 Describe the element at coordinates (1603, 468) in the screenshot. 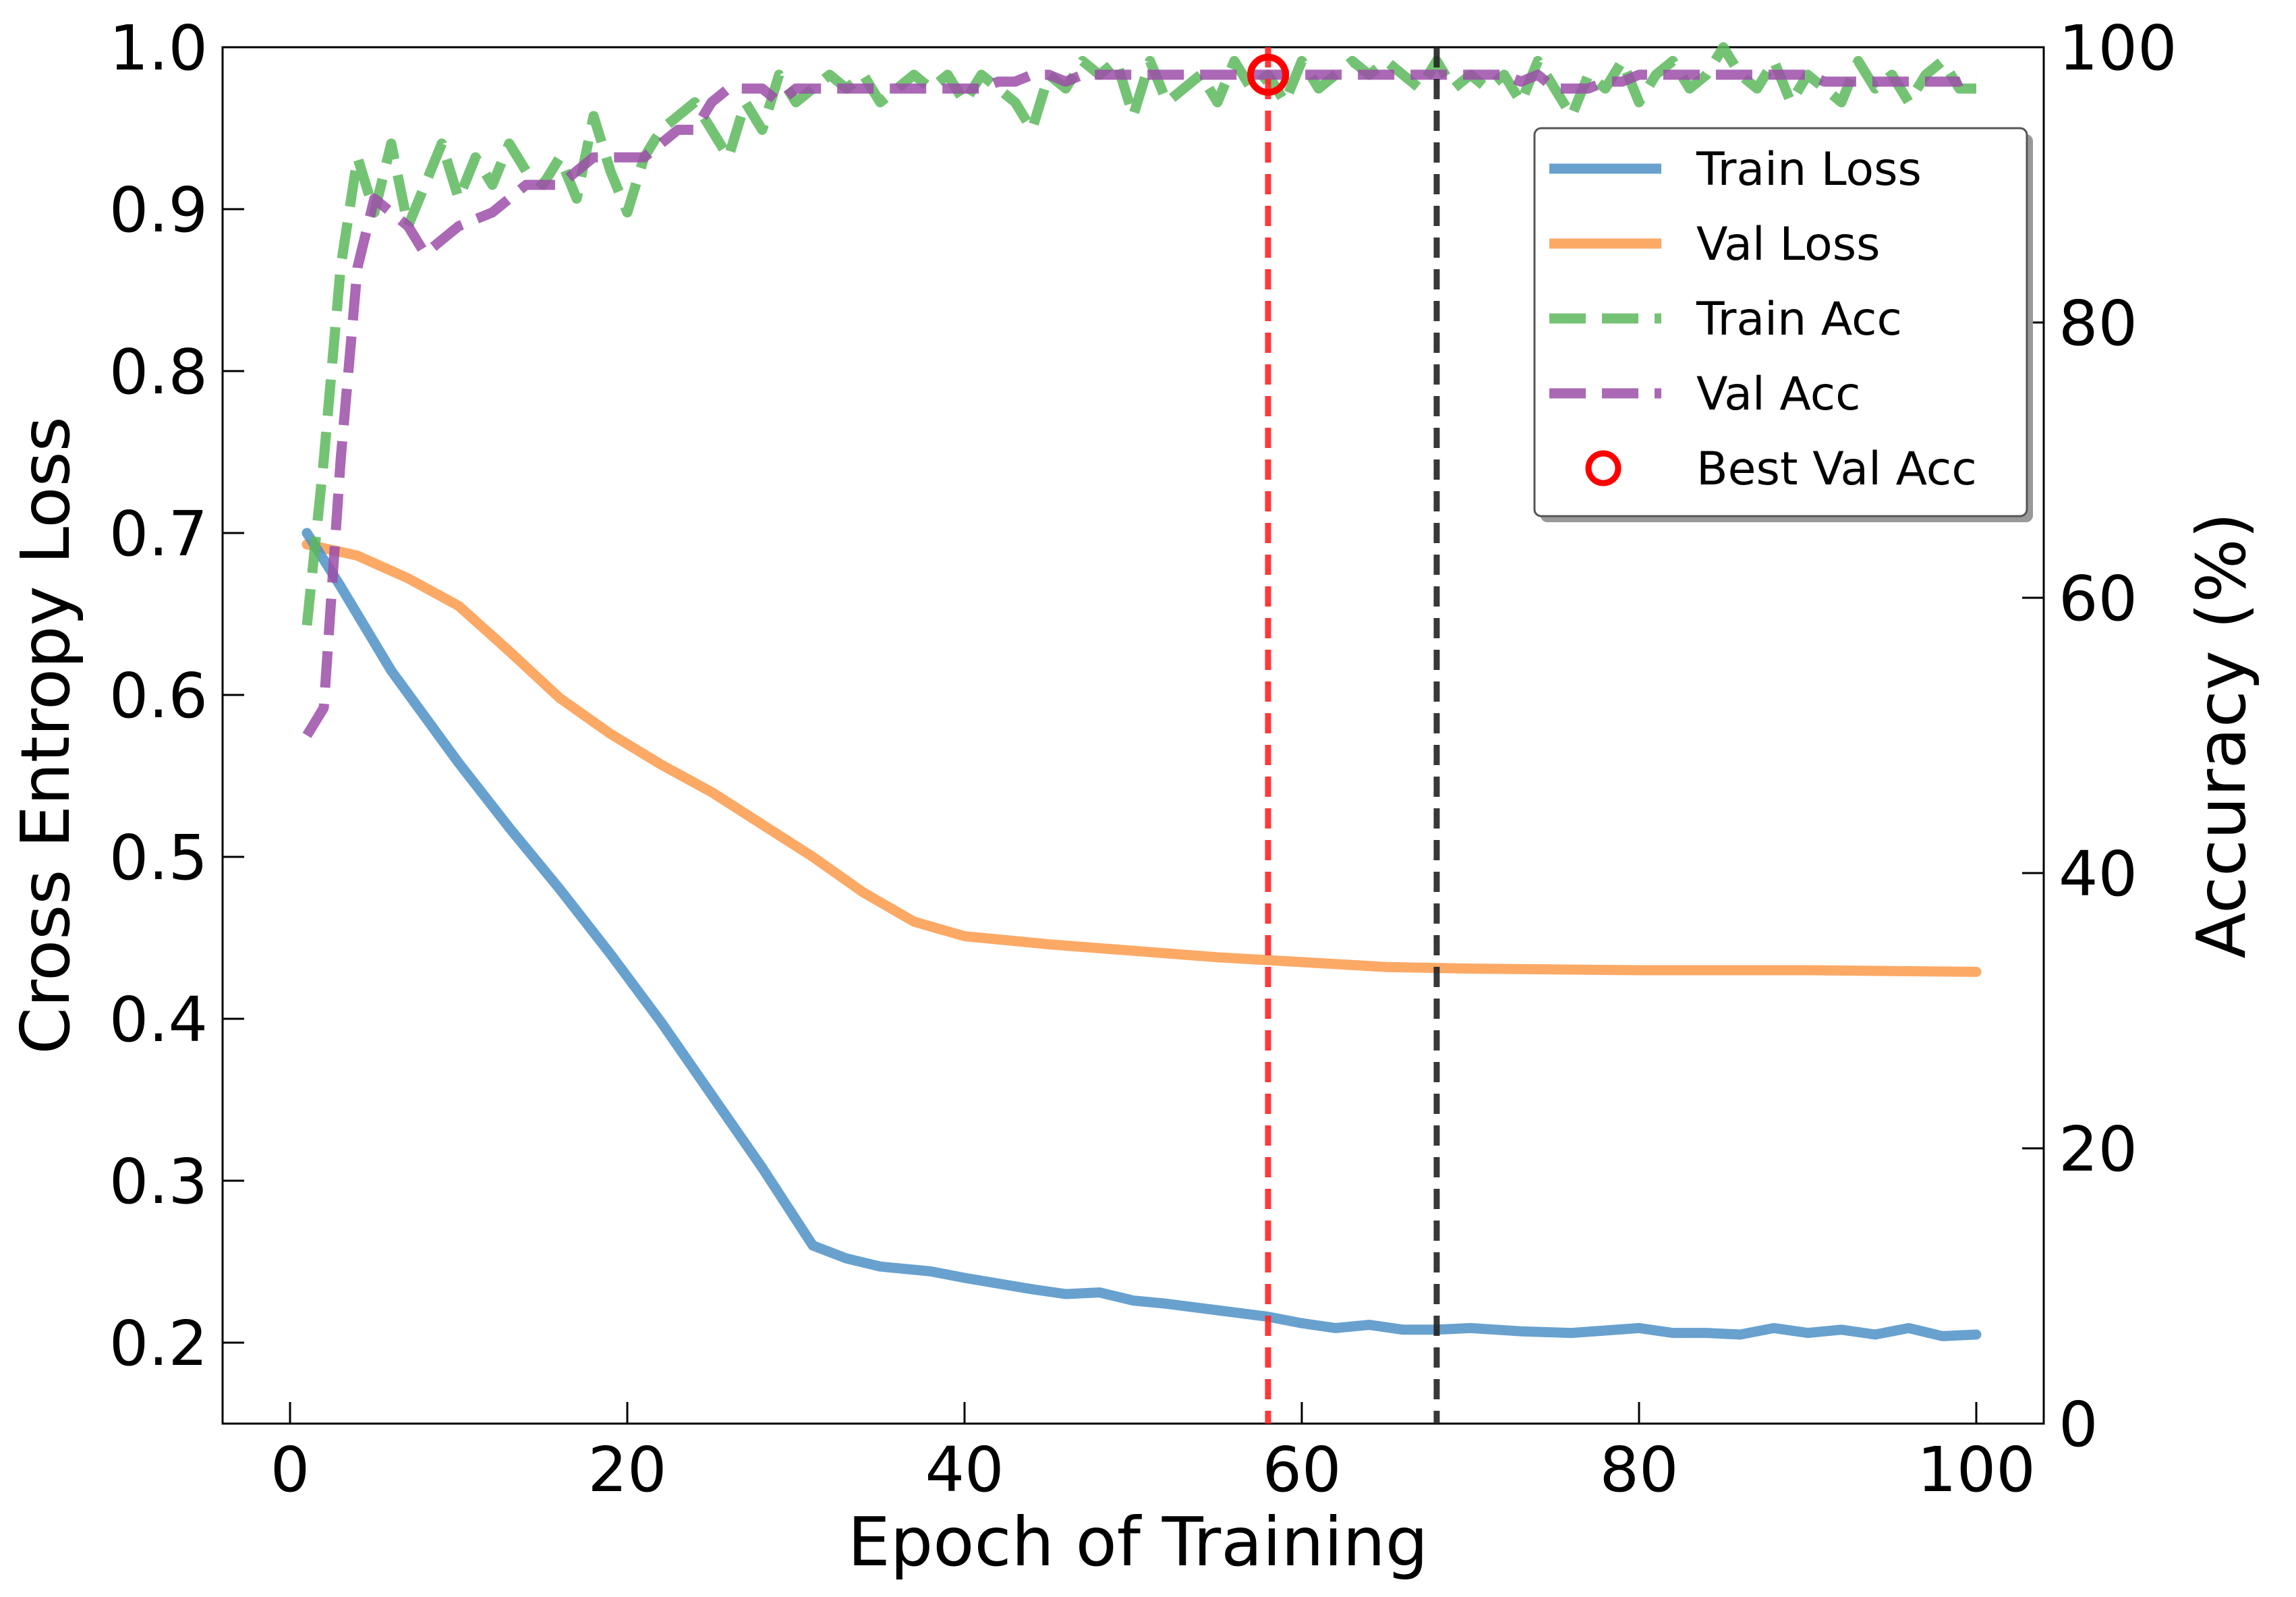

I see `legend-swatch-best-val-acc` at that location.